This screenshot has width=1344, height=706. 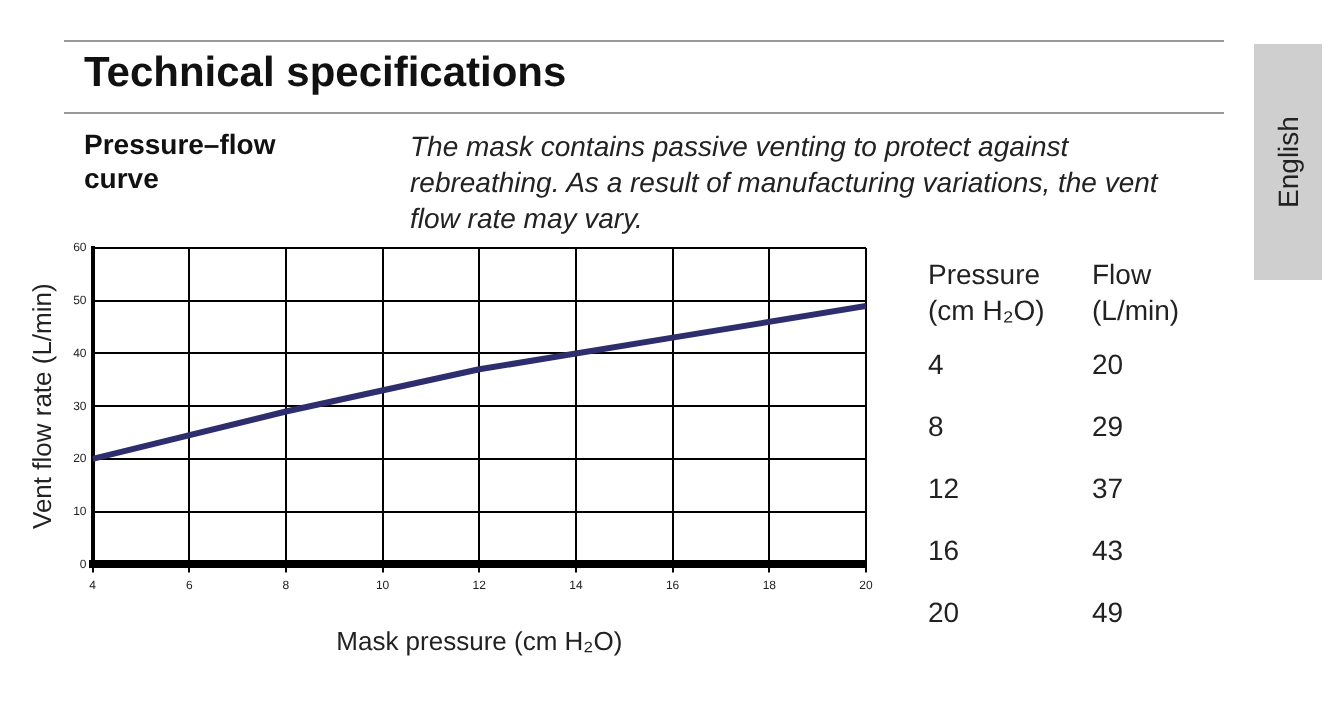 I want to click on text: The mask contains passive venting to protect against rebreathing. As a result of manufacturing variations, the vent flow rate may vary., so click(x=785, y=182).